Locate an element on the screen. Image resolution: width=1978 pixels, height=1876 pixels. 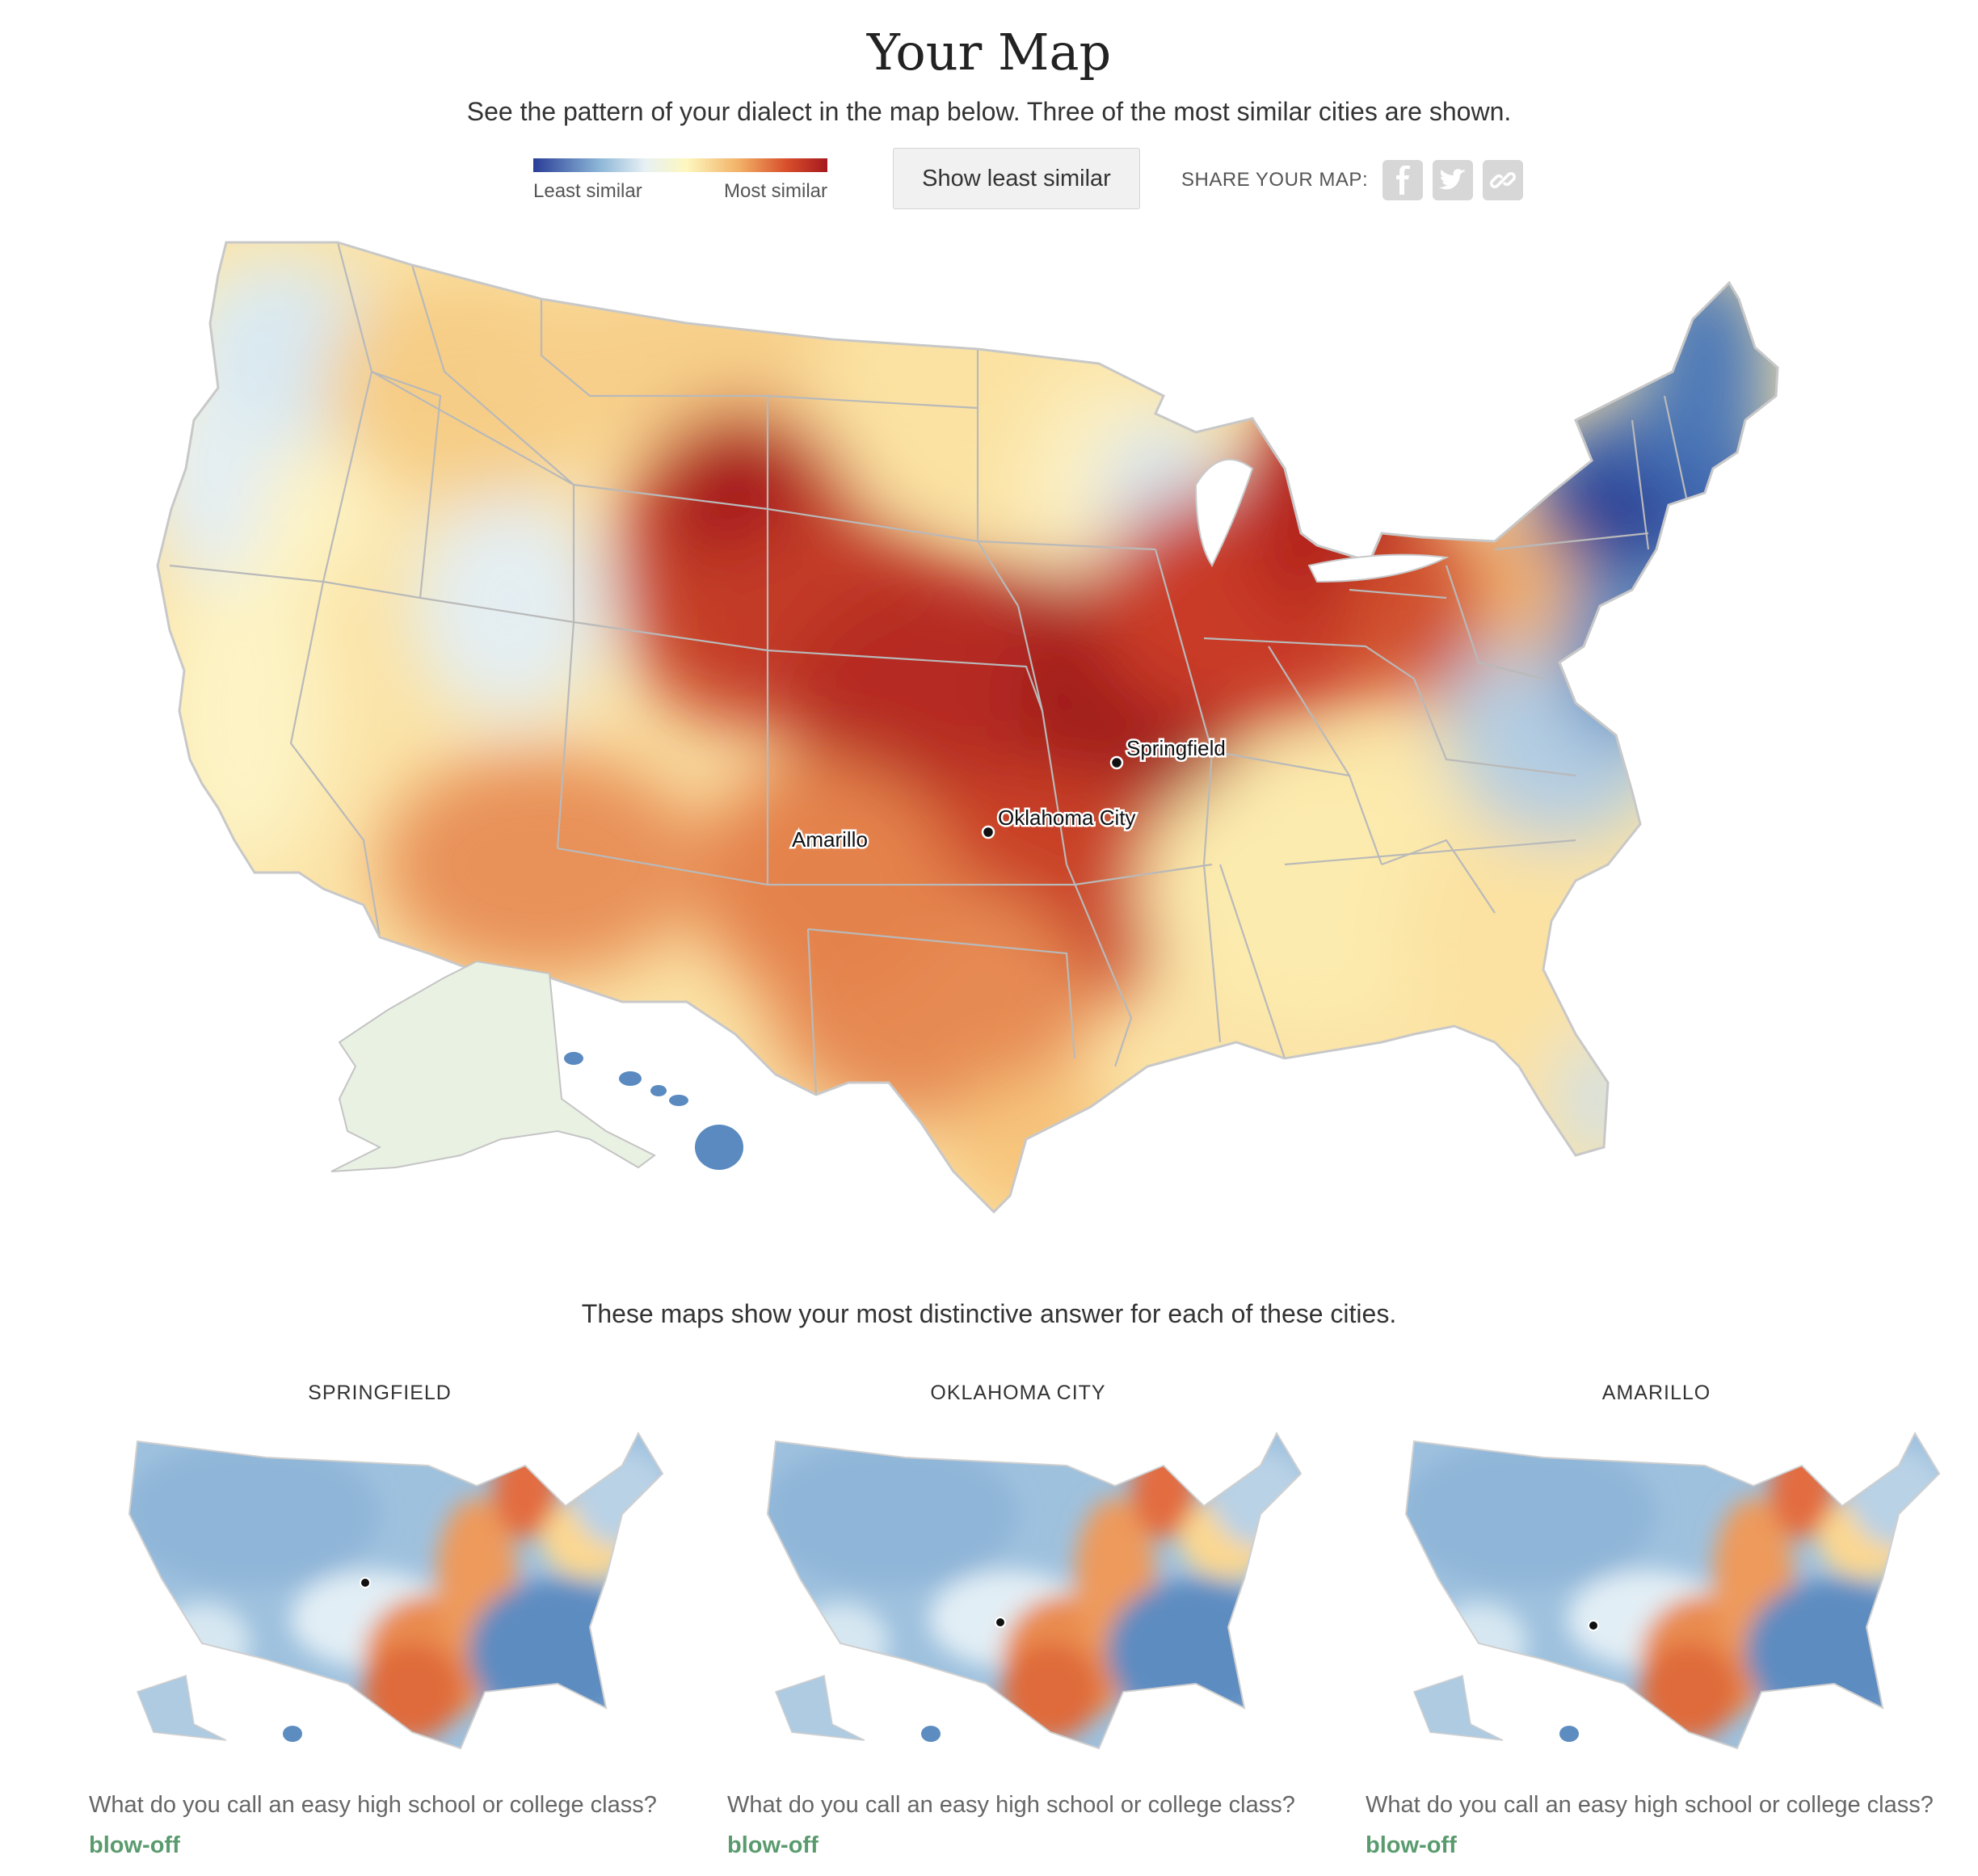
city-label-amarillo: Amarillo is located at coordinates (830, 839).